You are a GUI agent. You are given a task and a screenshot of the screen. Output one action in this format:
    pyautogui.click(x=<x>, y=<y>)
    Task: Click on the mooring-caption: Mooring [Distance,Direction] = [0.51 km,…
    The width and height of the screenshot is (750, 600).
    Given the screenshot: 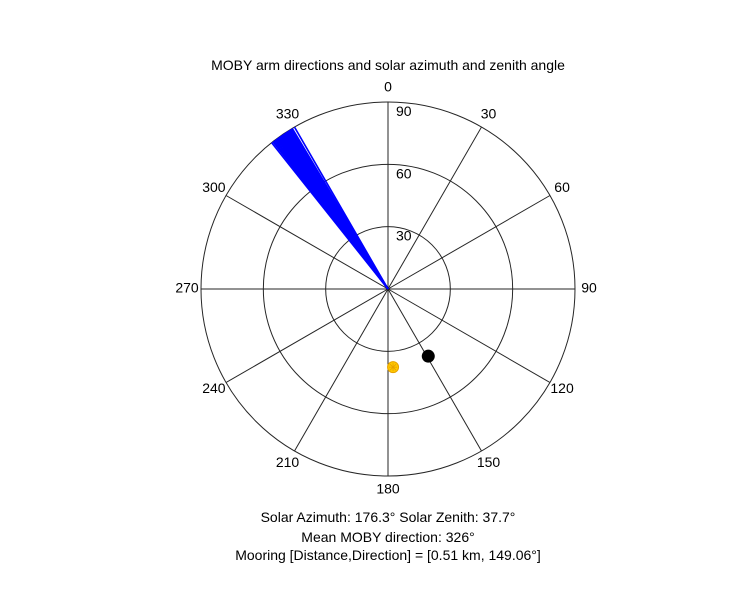 What is the action you would take?
    pyautogui.click(x=388, y=555)
    